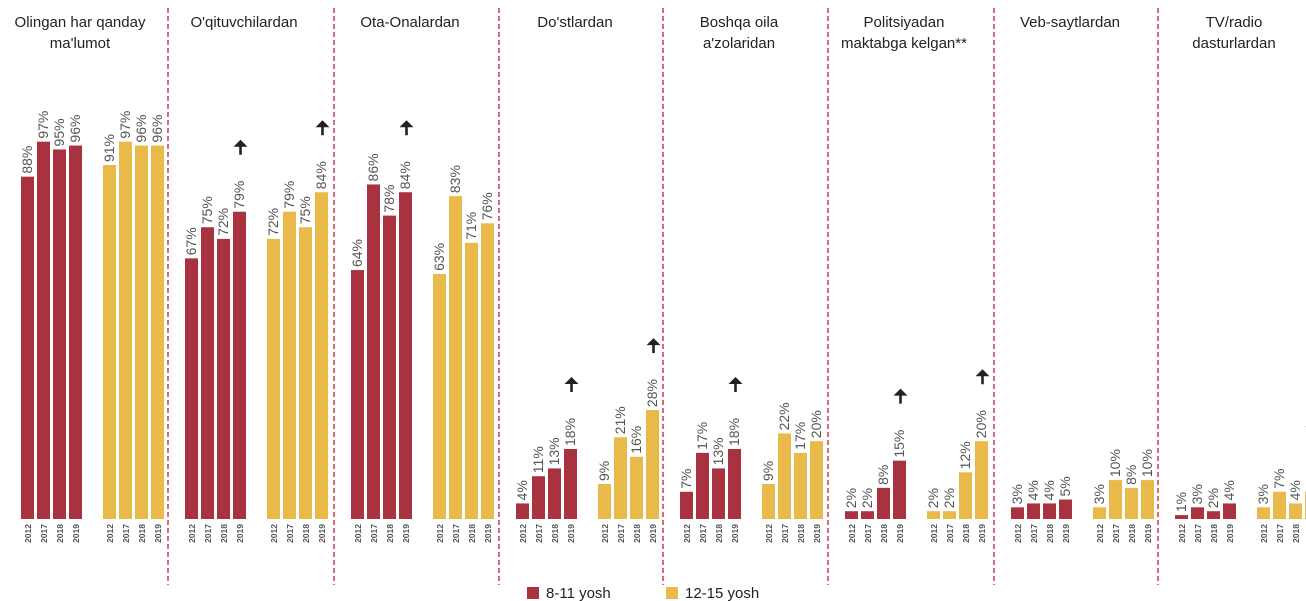  What do you see at coordinates (207, 210) in the screenshot?
I see `value-label: 75%` at bounding box center [207, 210].